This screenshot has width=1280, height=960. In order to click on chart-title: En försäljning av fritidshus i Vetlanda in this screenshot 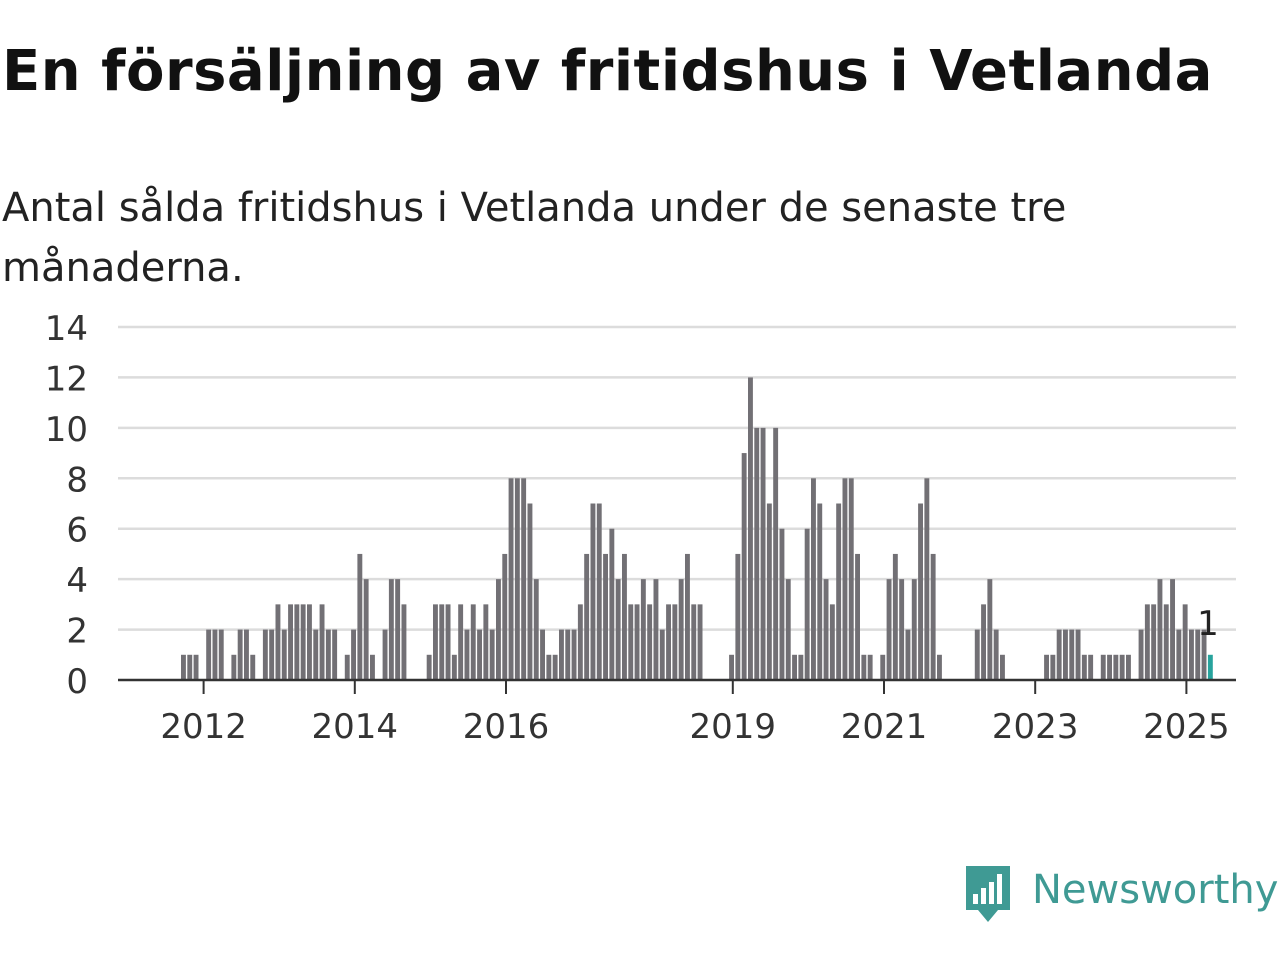, I will do `click(607, 71)`.